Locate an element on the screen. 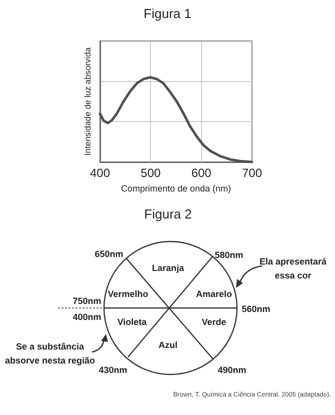 Image resolution: width=335 pixels, height=415 pixels. text: Se a substância absorve nesta região is located at coordinates (50, 354).